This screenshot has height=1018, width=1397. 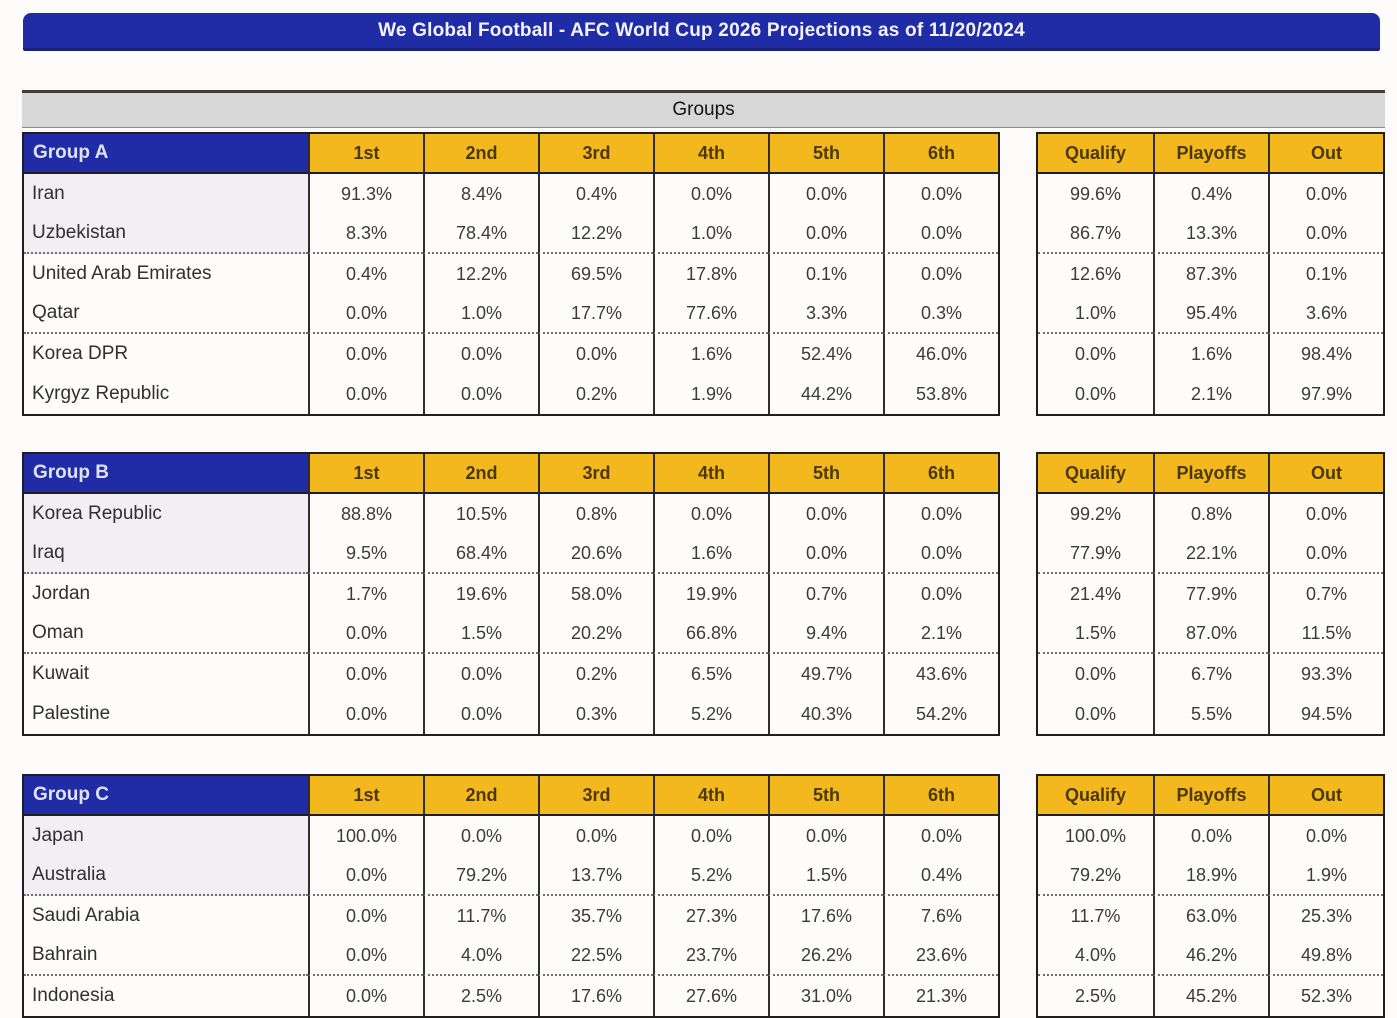 What do you see at coordinates (710, 714) in the screenshot?
I see `position-probability-cell: 5.2%` at bounding box center [710, 714].